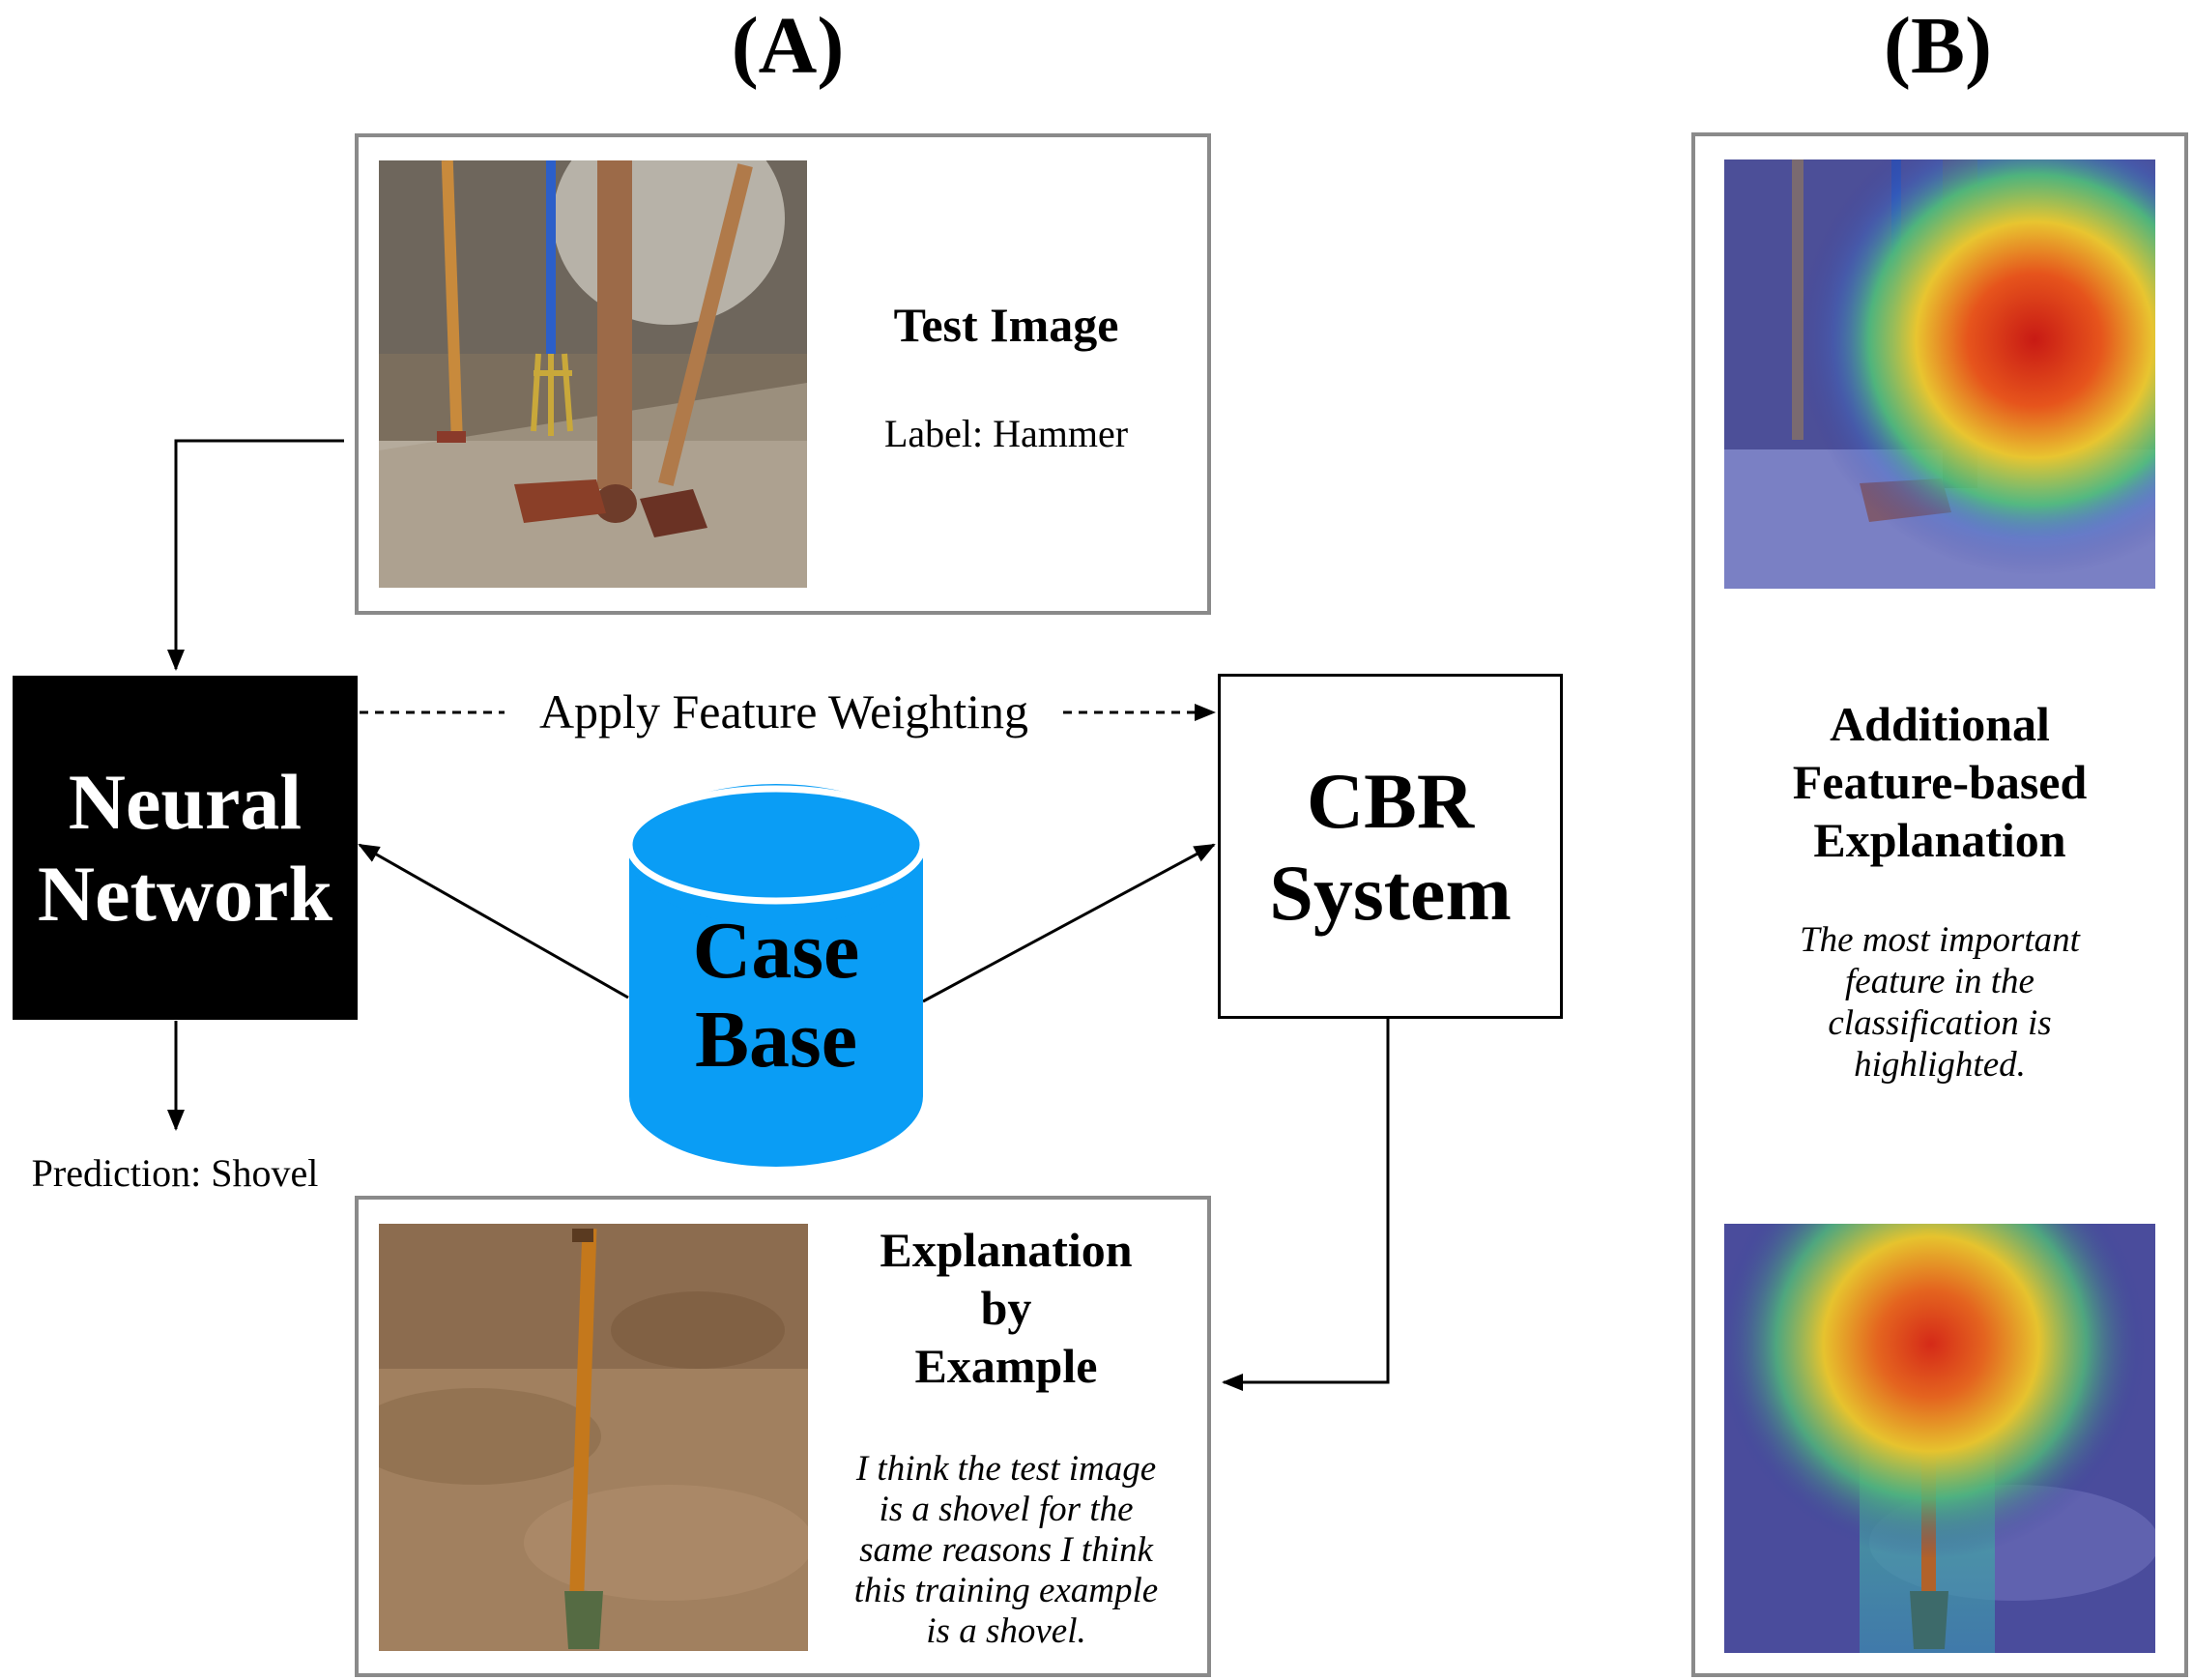 The image size is (2193, 1680). I want to click on example-title-line3: Example, so click(1006, 1366).